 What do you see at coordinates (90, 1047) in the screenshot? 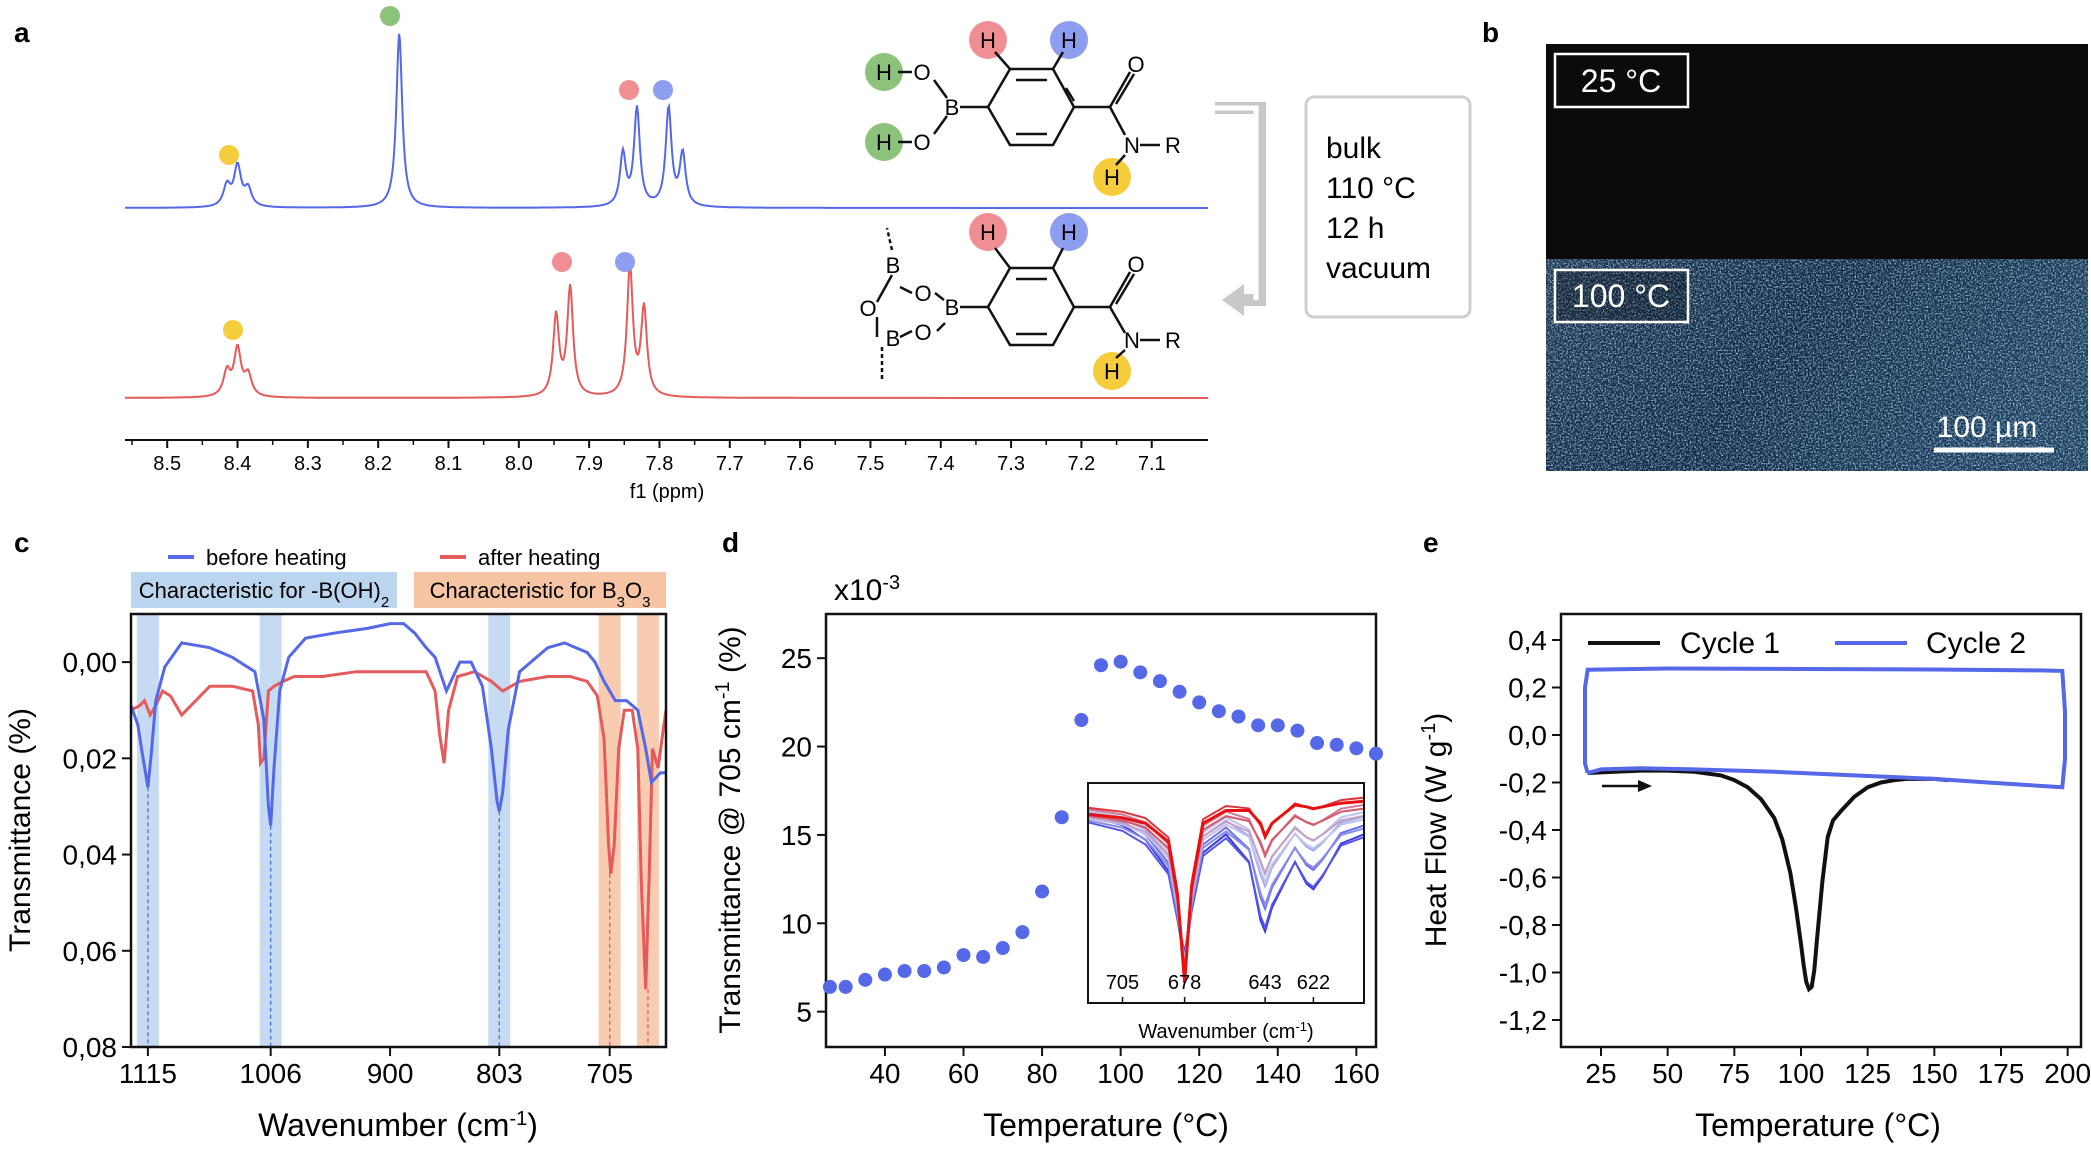
I see `ir-y-tick-label: 0,08` at bounding box center [90, 1047].